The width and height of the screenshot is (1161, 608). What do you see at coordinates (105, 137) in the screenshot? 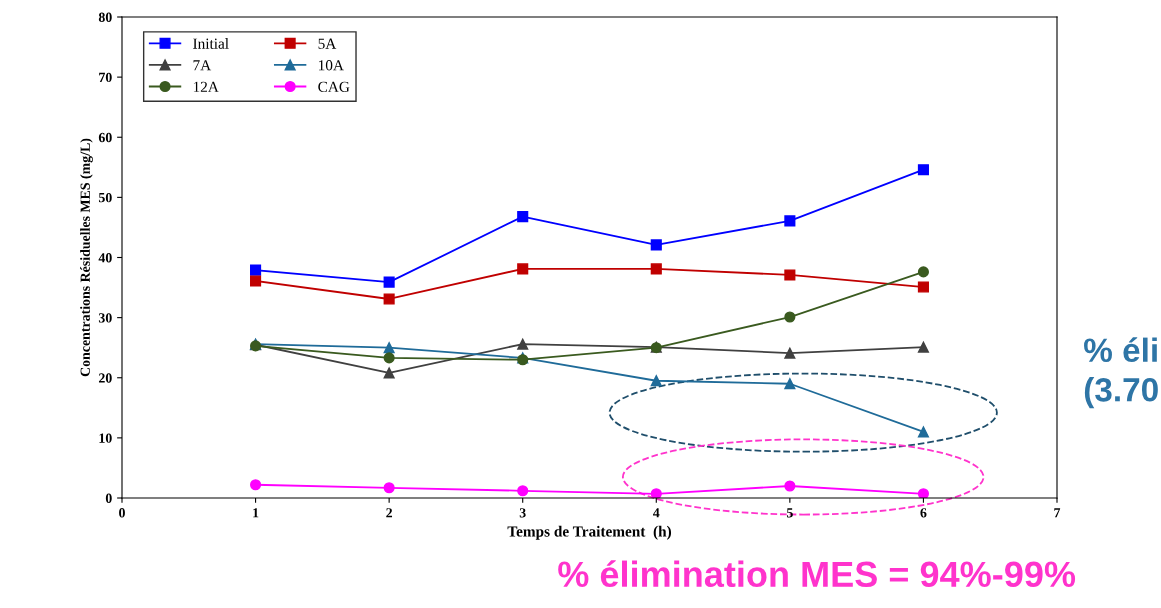
I see `y-tick-label: 60` at bounding box center [105, 137].